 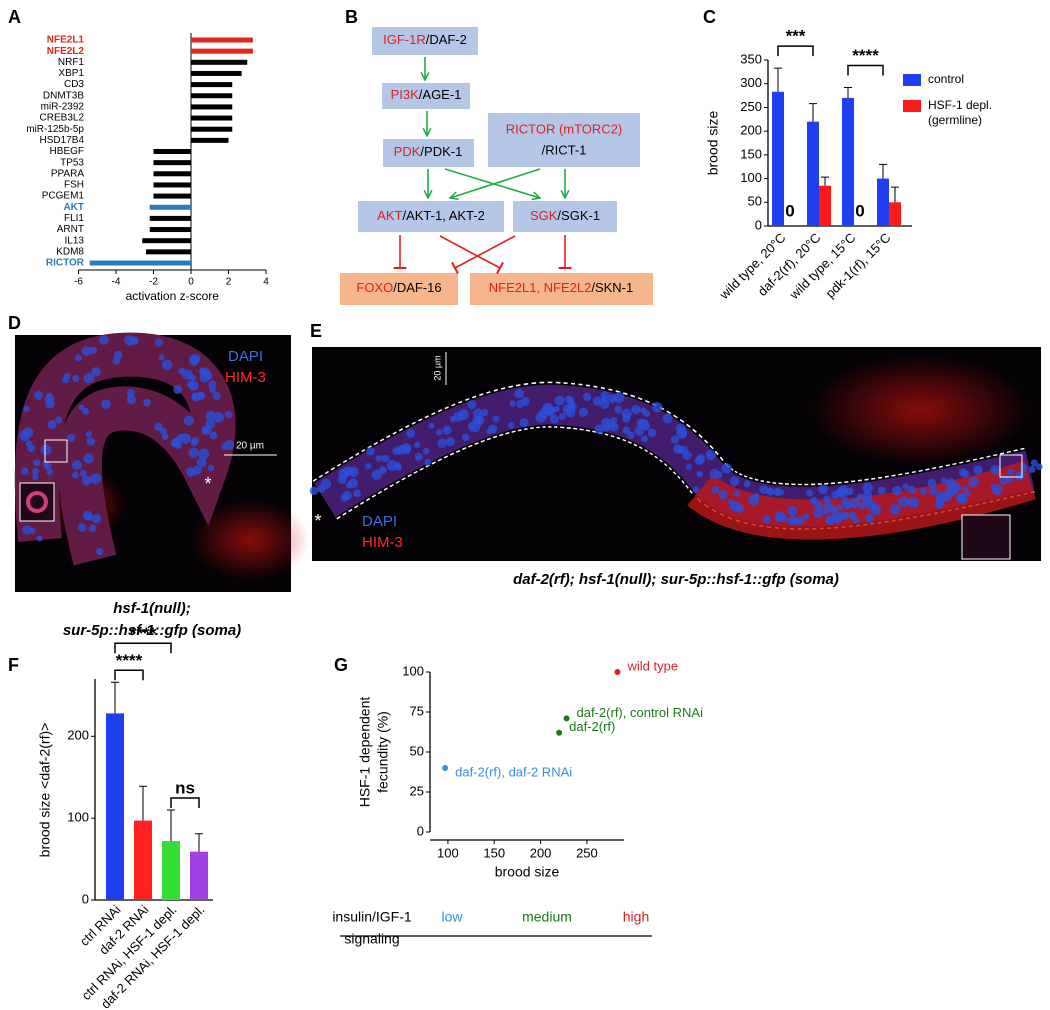 What do you see at coordinates (541, 852) in the screenshot?
I see `x-tick-label: 200` at bounding box center [541, 852].